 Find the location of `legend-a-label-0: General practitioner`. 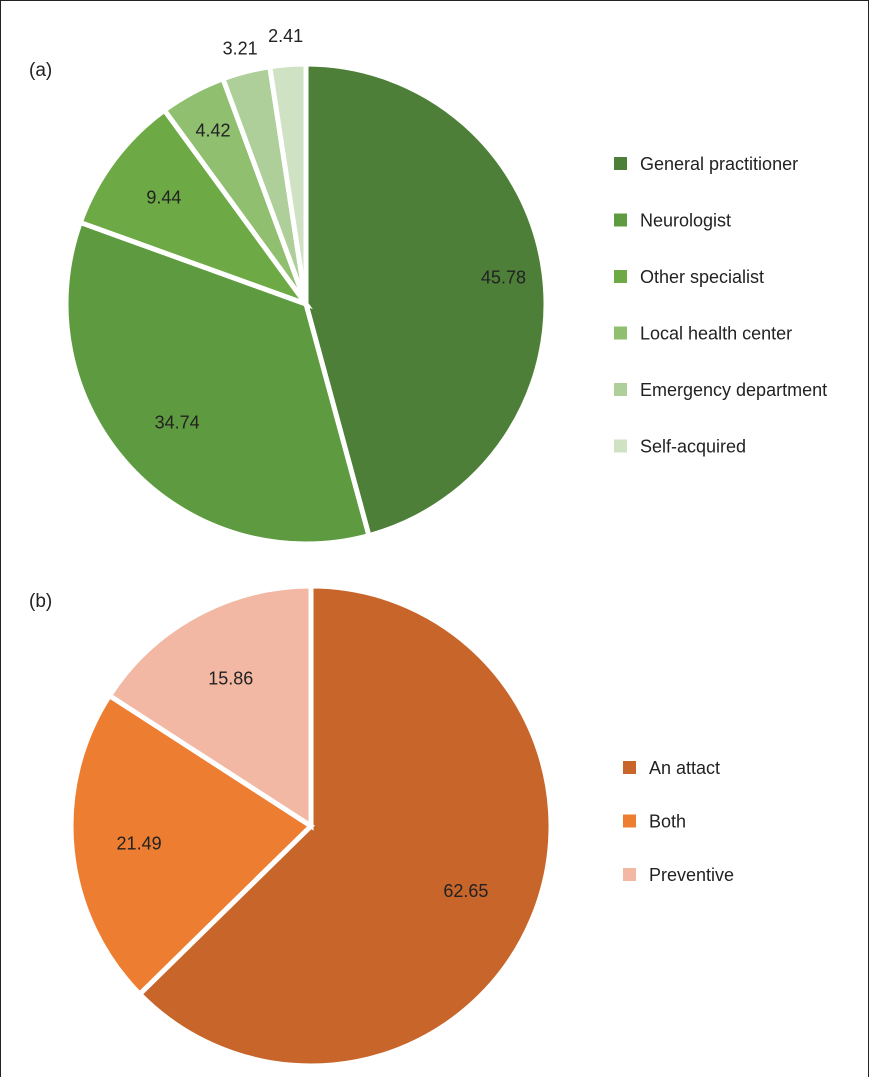

legend-a-label-0: General practitioner is located at coordinates (719, 164).